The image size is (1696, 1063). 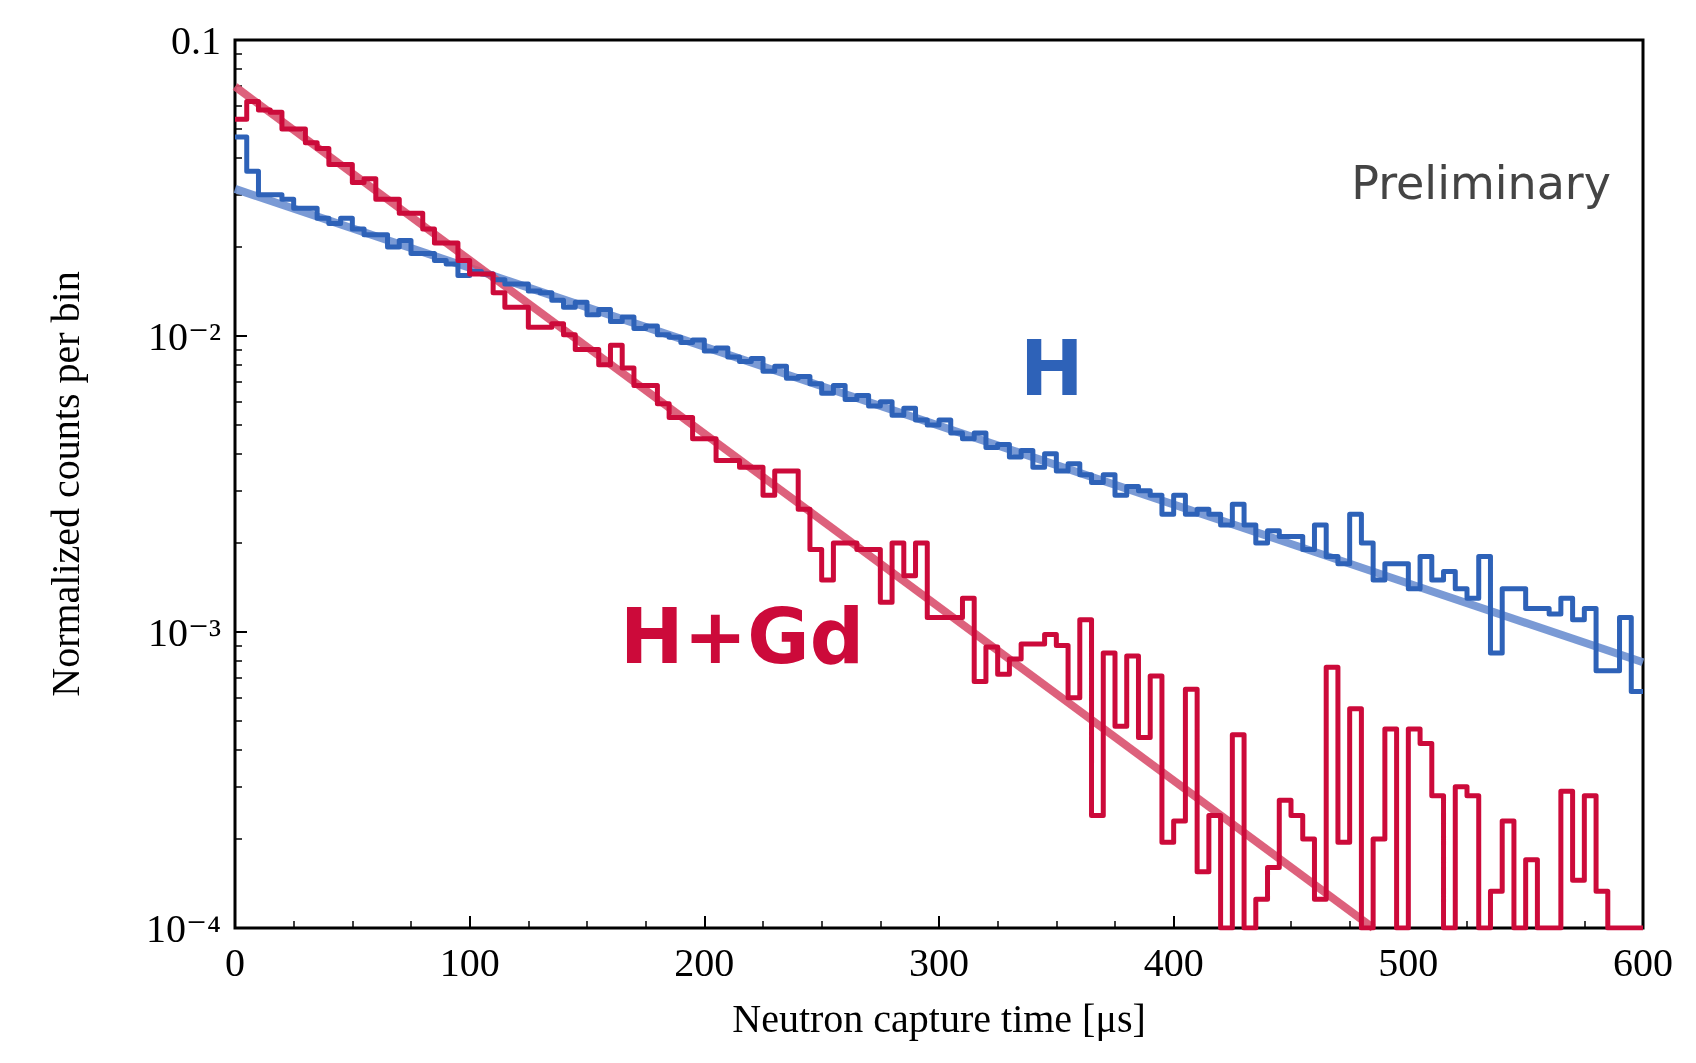 I want to click on annotation: Preliminary, so click(x=1481, y=183).